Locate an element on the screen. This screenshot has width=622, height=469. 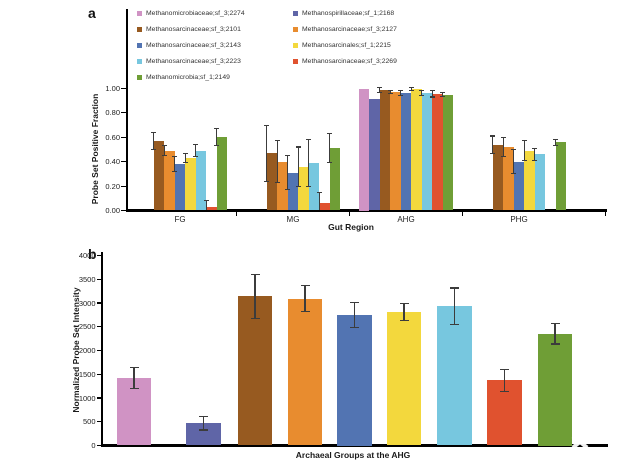
panel-b-letter: b is located at coordinates (92, 254).